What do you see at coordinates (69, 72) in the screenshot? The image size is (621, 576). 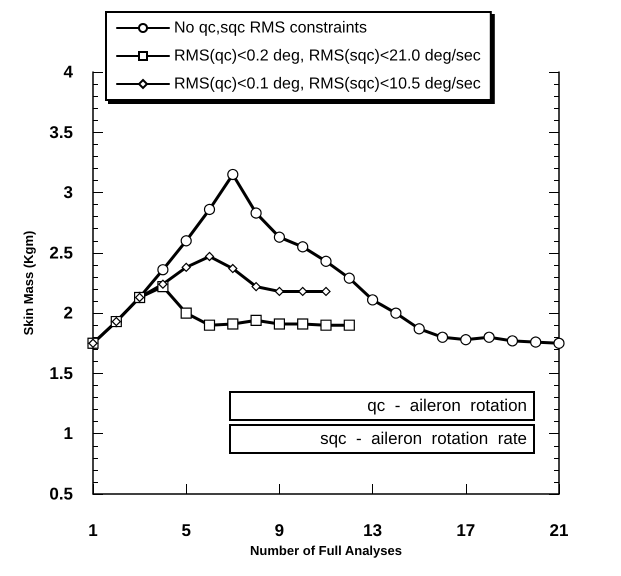 I see `y-tick-label: 4` at bounding box center [69, 72].